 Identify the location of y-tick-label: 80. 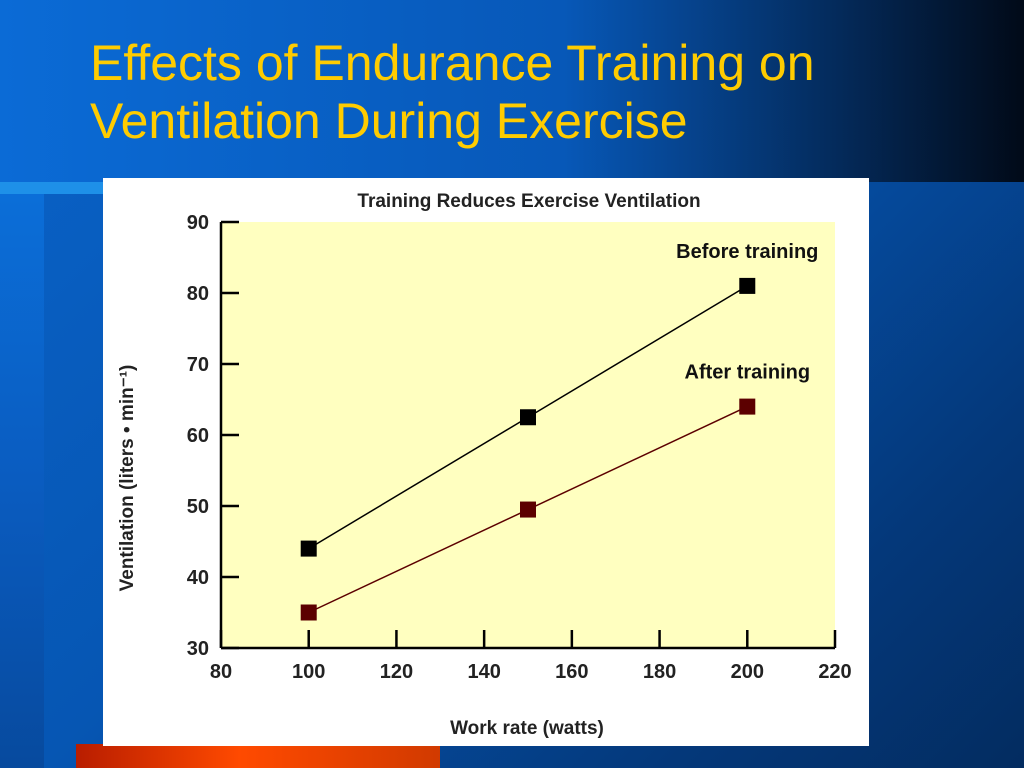
(198, 294).